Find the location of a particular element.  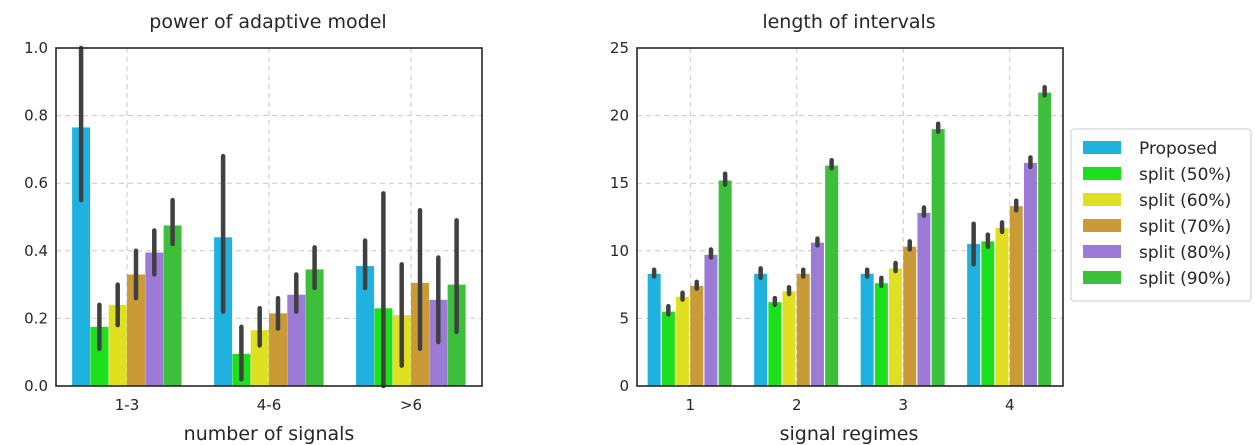

x-tick-label: 2 is located at coordinates (797, 405).